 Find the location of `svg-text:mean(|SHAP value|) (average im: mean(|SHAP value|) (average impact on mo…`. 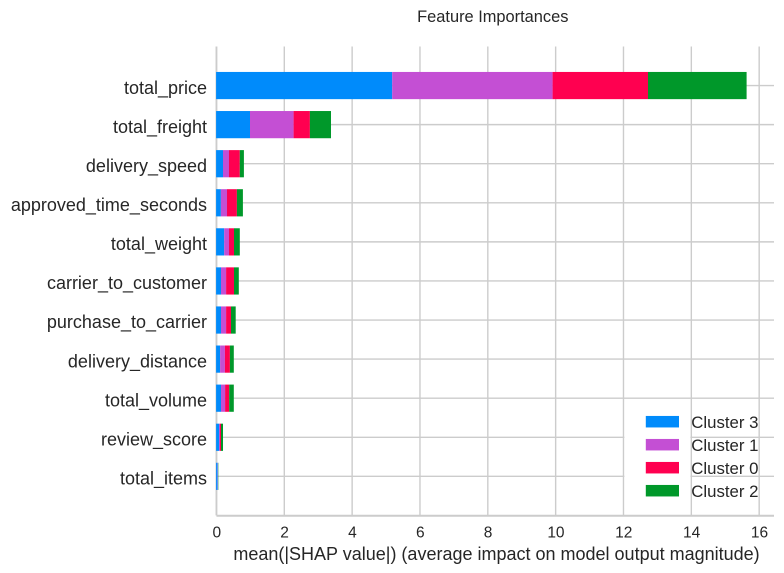

svg-text:mean(|SHAP value|) (average im: mean(|SHAP value|) (average impact on mo… is located at coordinates (496, 554).